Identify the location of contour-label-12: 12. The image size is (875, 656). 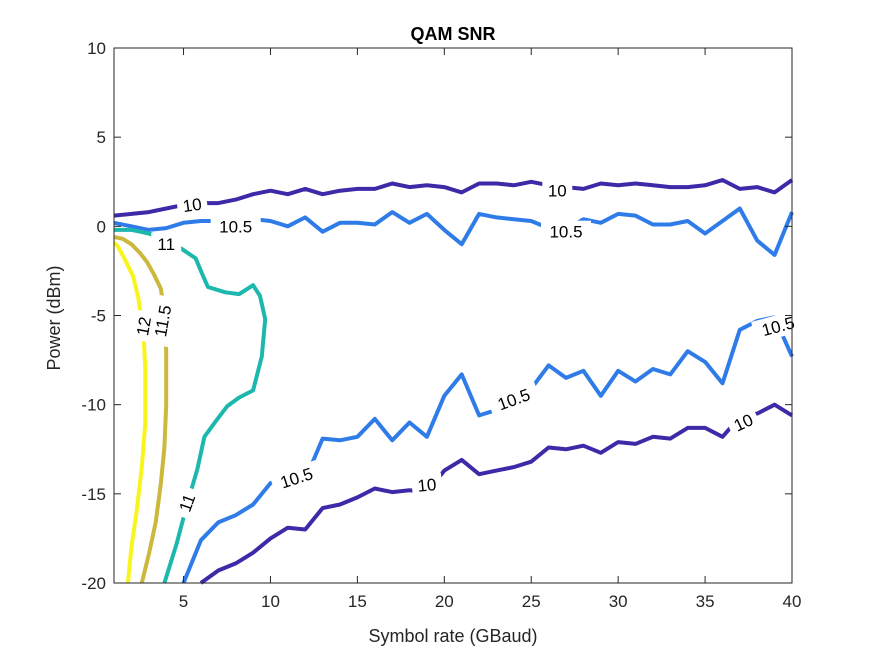
(144, 326).